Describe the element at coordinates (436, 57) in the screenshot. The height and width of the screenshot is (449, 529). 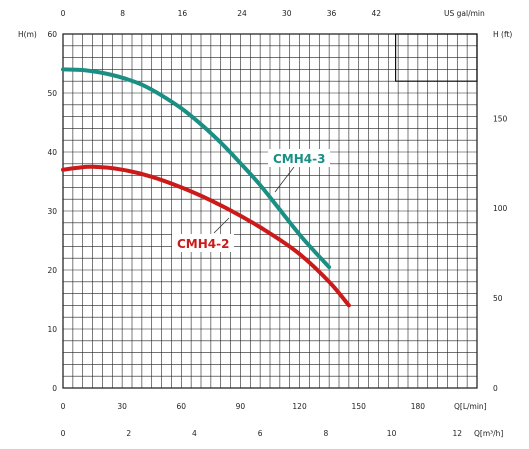
I see `grid-box-top-right` at that location.